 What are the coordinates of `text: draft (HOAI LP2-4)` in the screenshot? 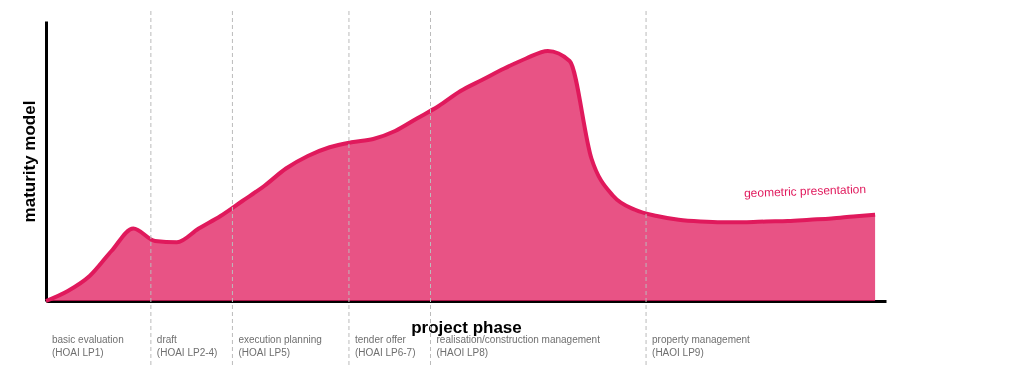 It's located at (187, 346).